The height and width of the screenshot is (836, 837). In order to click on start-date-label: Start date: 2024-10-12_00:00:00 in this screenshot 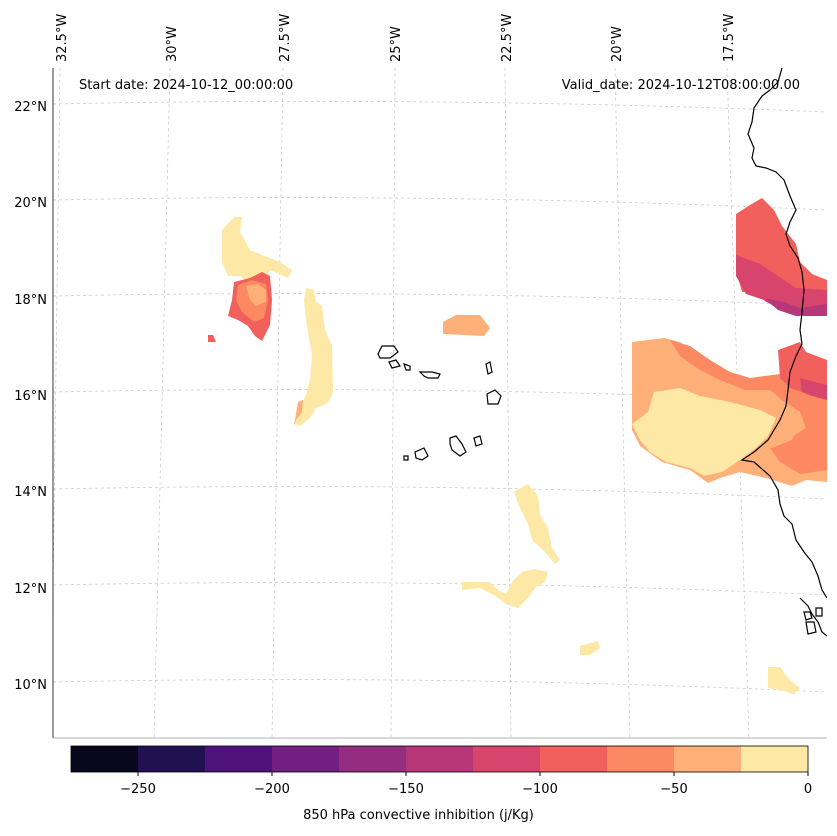, I will do `click(186, 85)`.